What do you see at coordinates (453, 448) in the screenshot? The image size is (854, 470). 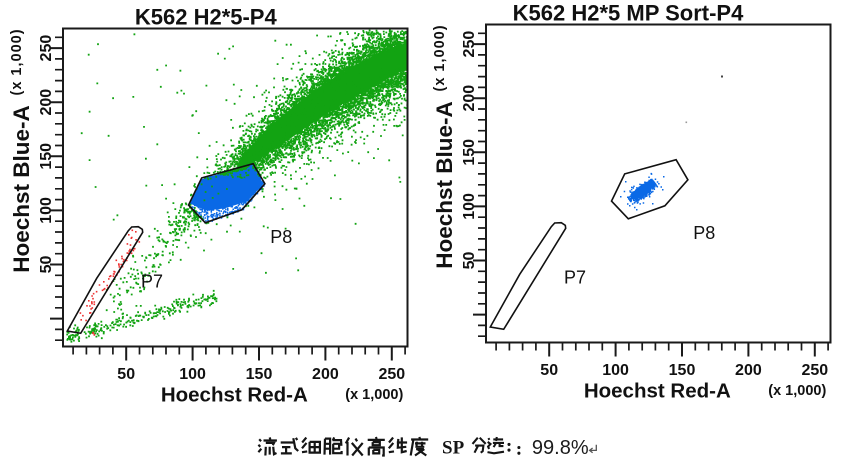 I see `svg-text: SP` at bounding box center [453, 448].